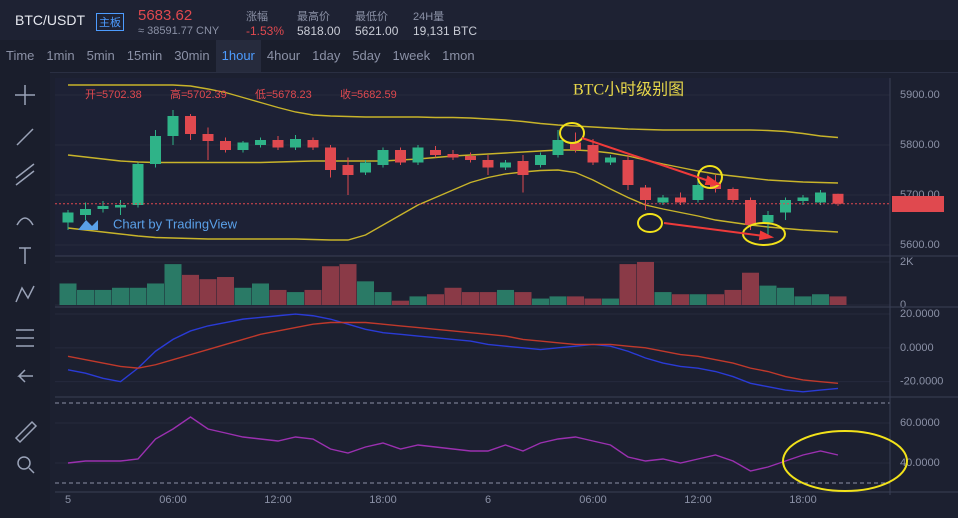 Image resolution: width=958 pixels, height=518 pixels. I want to click on y-tick-label: 5600.00, so click(920, 245).